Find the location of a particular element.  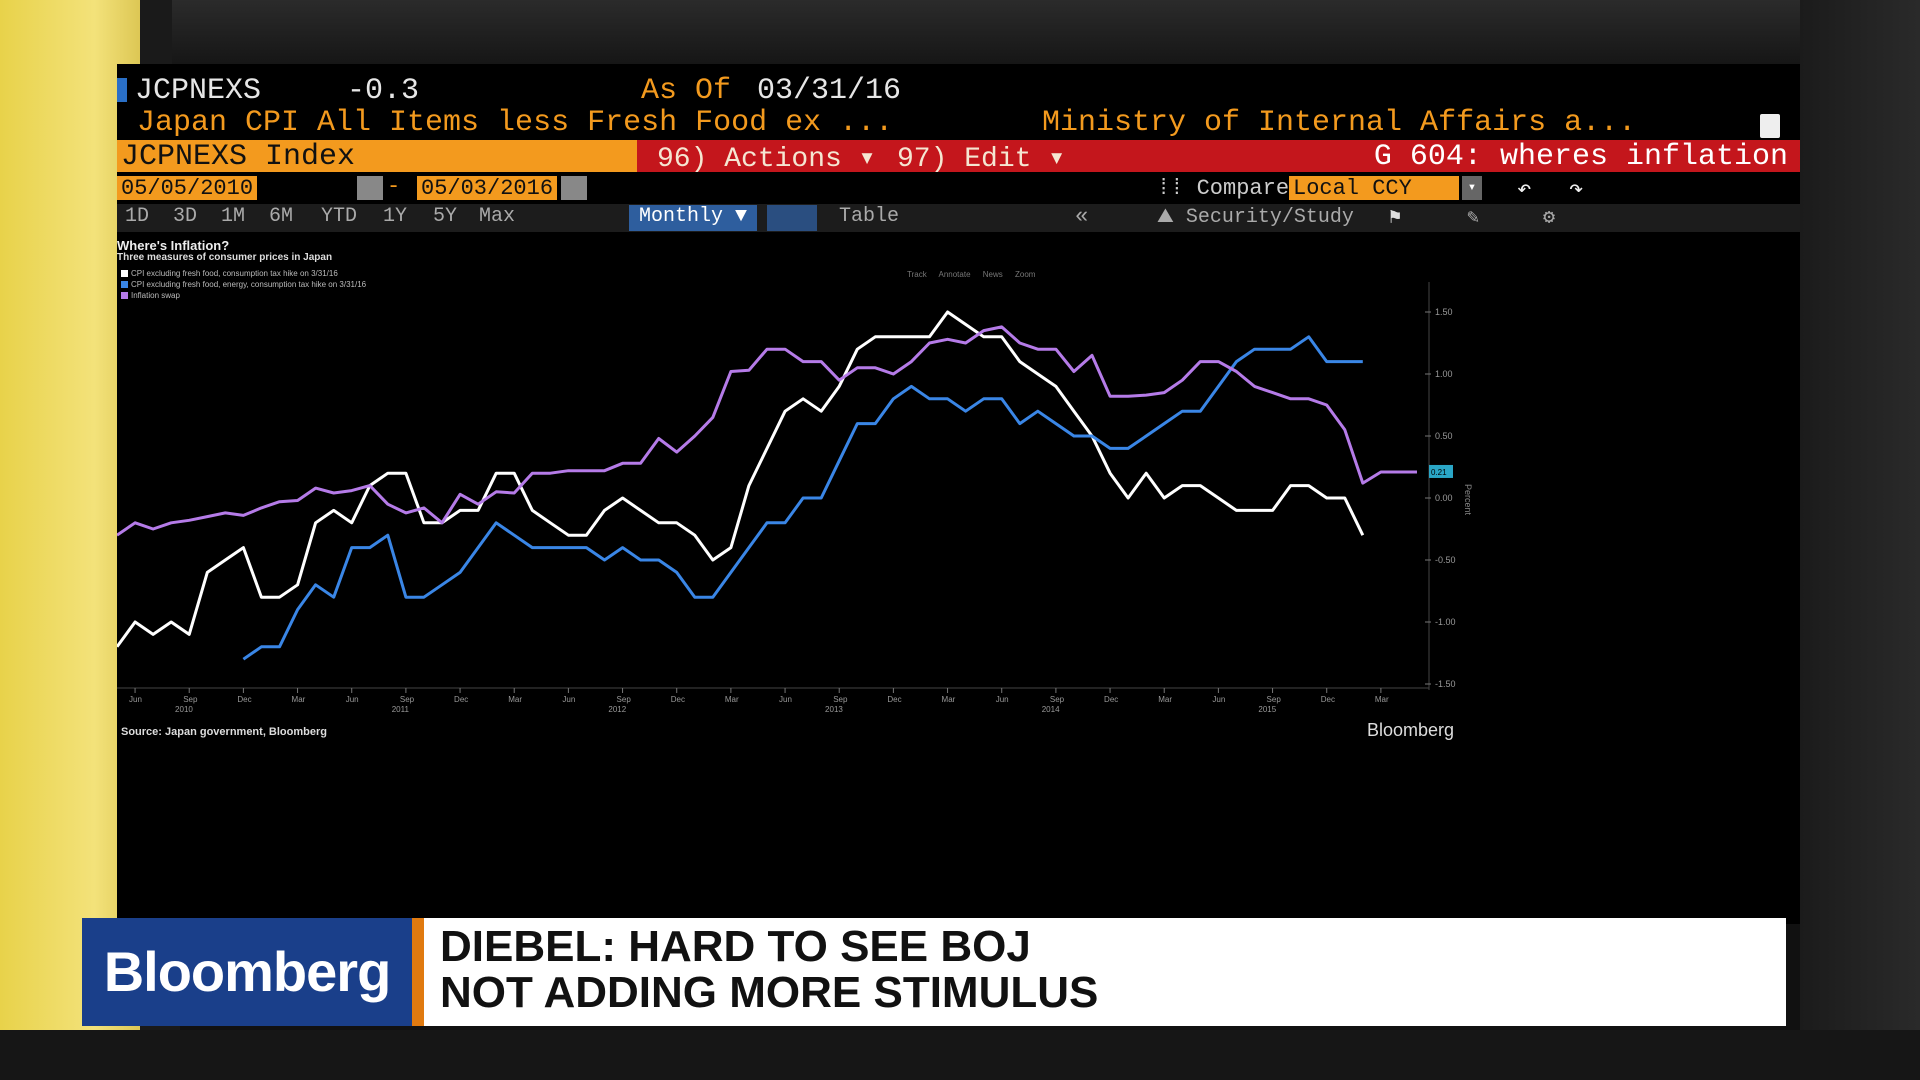

last-value-tag is located at coordinates (1441, 471).